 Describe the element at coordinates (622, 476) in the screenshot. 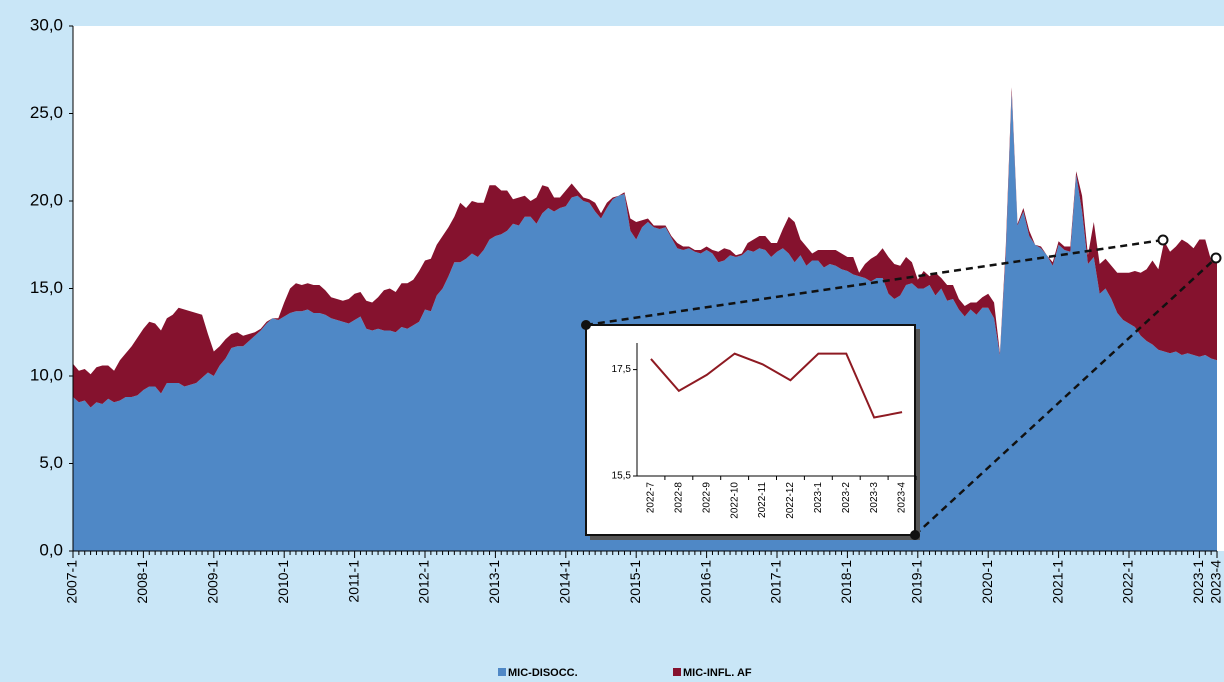

I see `y-tick-label: 15,5` at that location.